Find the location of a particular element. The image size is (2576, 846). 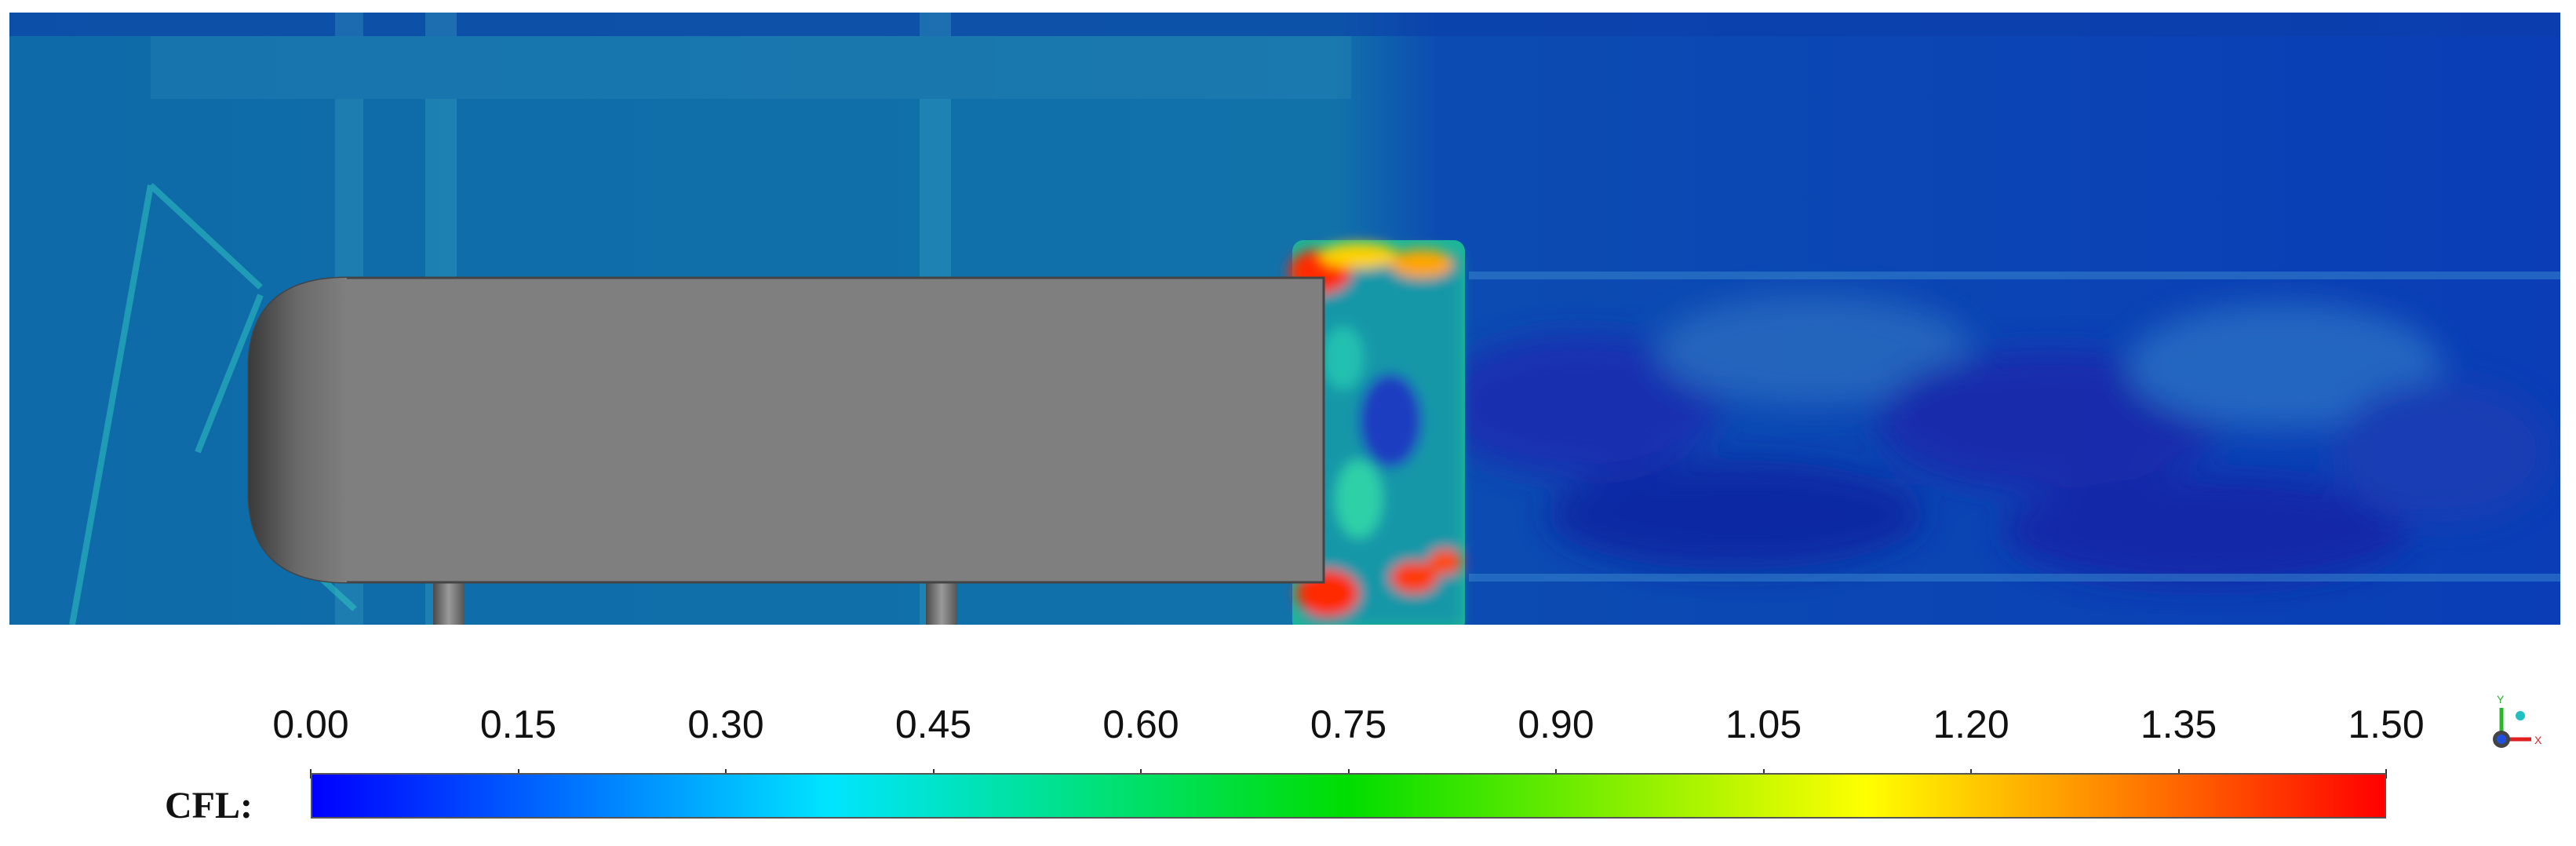

axis-x-label: X is located at coordinates (2538, 740).